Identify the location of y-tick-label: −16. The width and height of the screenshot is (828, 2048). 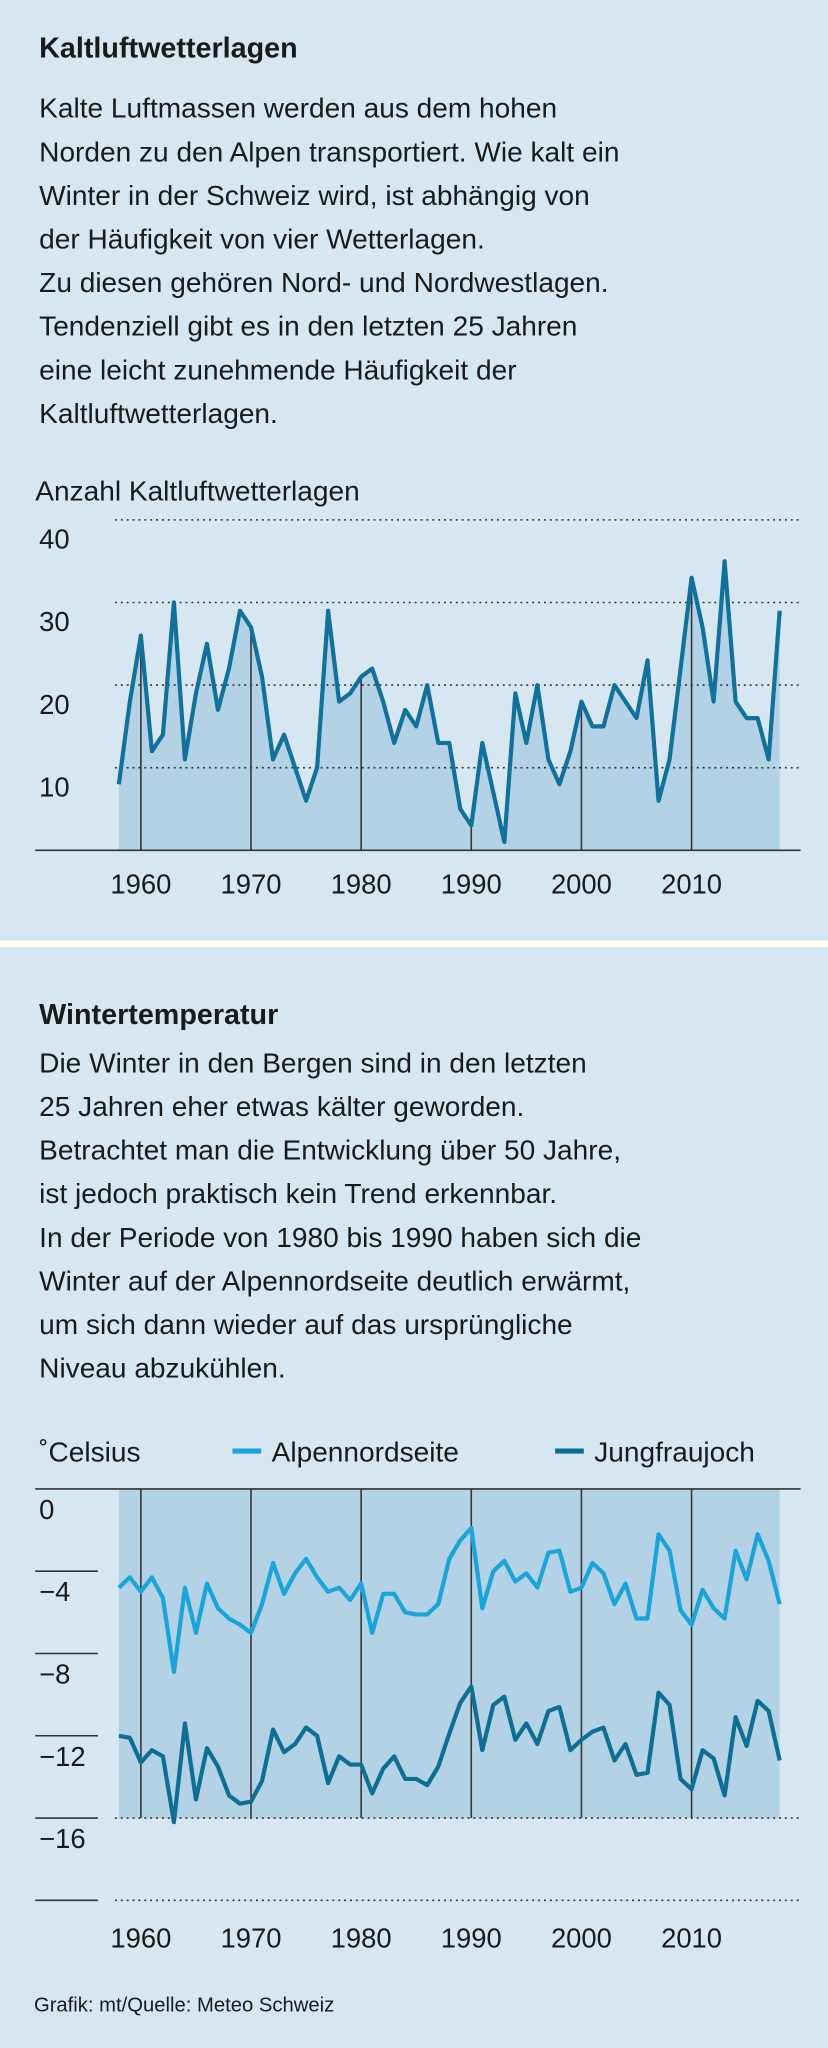
(62, 1838).